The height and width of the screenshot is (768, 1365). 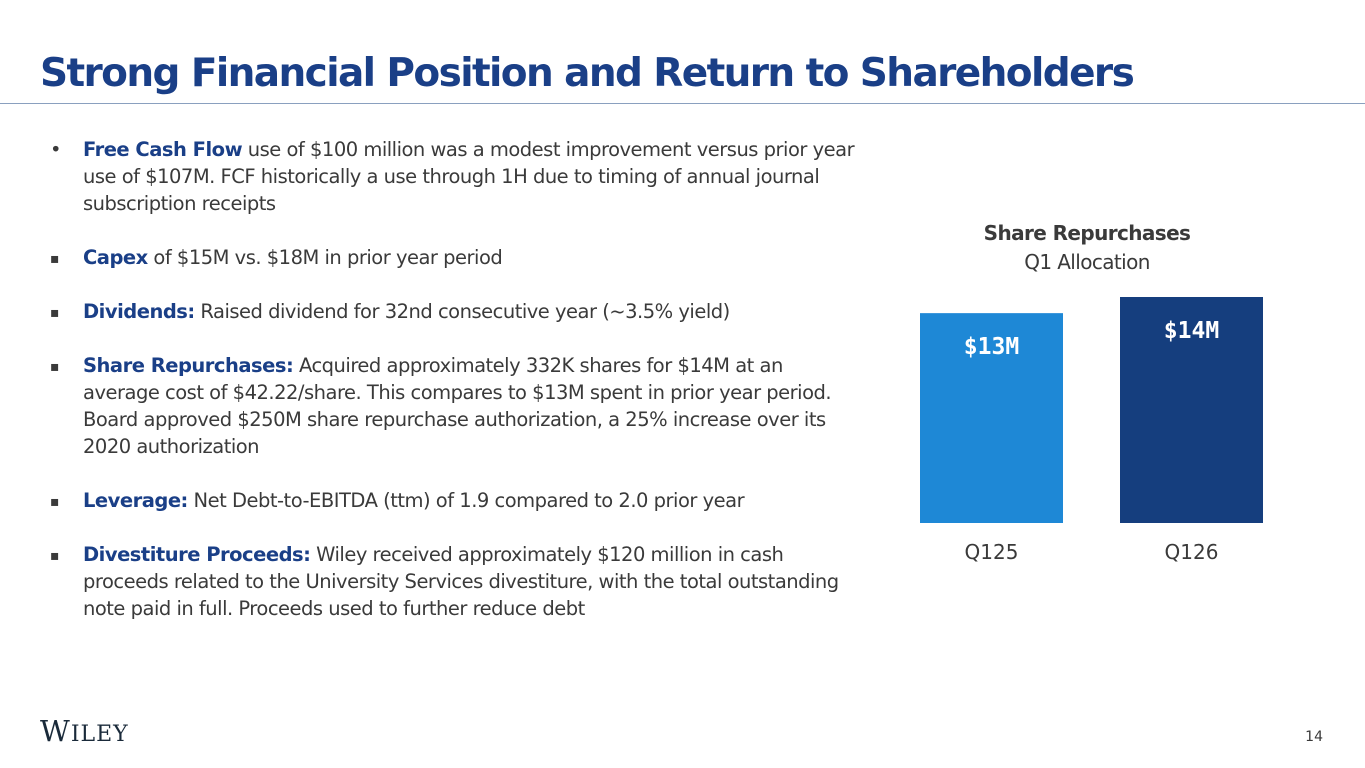 What do you see at coordinates (84, 731) in the screenshot?
I see `wiley-logo: WILEY` at bounding box center [84, 731].